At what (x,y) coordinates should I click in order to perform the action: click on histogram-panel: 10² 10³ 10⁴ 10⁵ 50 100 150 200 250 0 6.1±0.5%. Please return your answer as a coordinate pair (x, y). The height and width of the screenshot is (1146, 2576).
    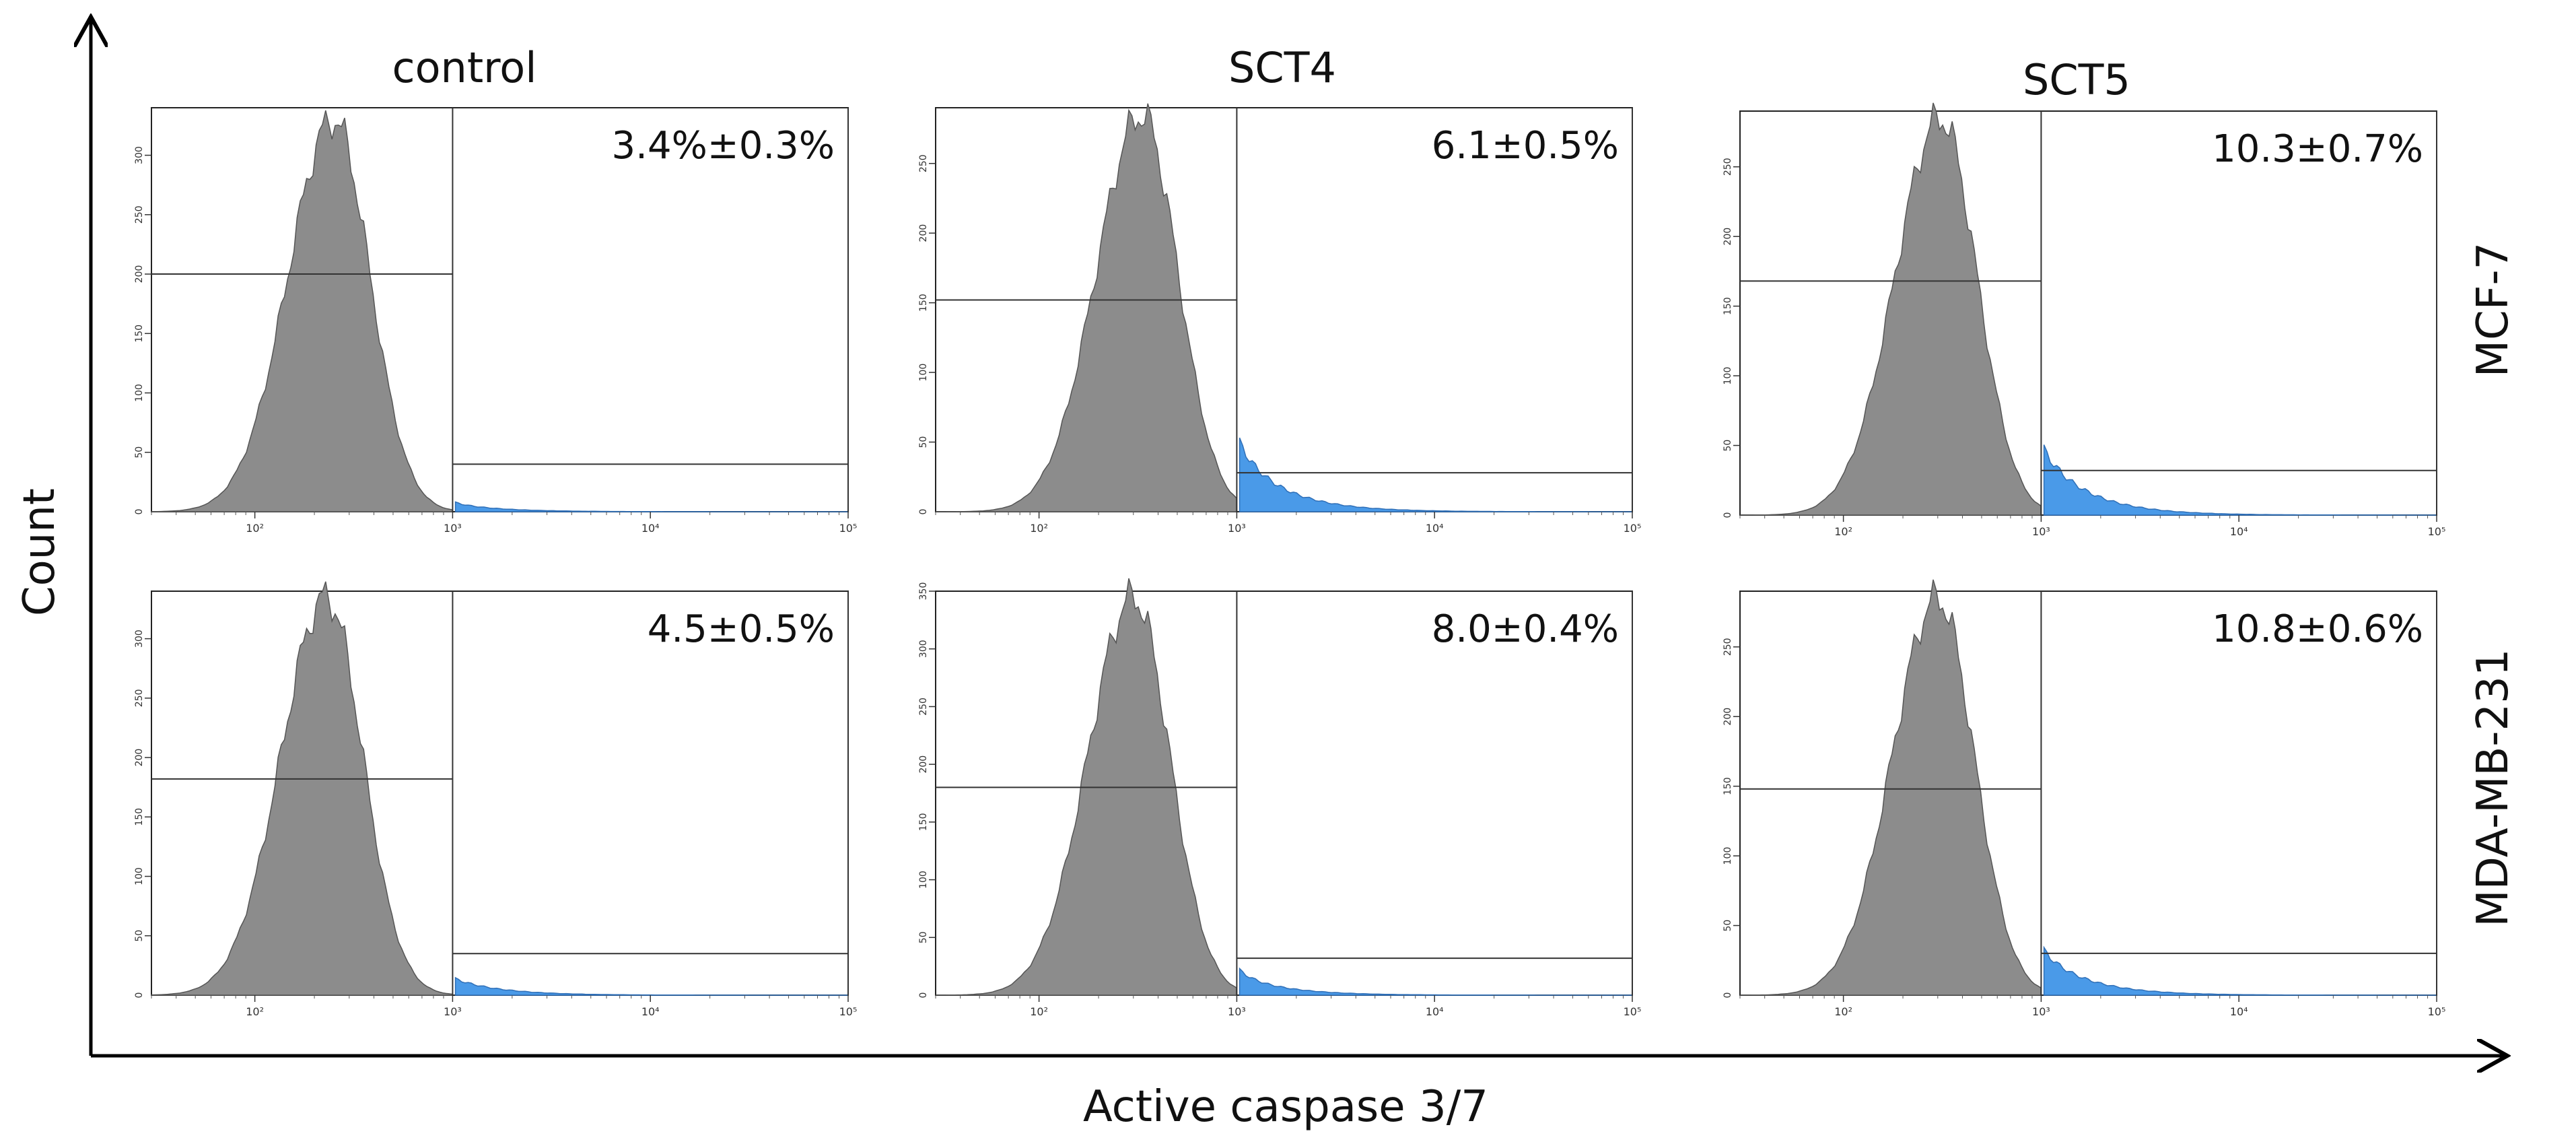
    Looking at the image, I should click on (1280, 319).